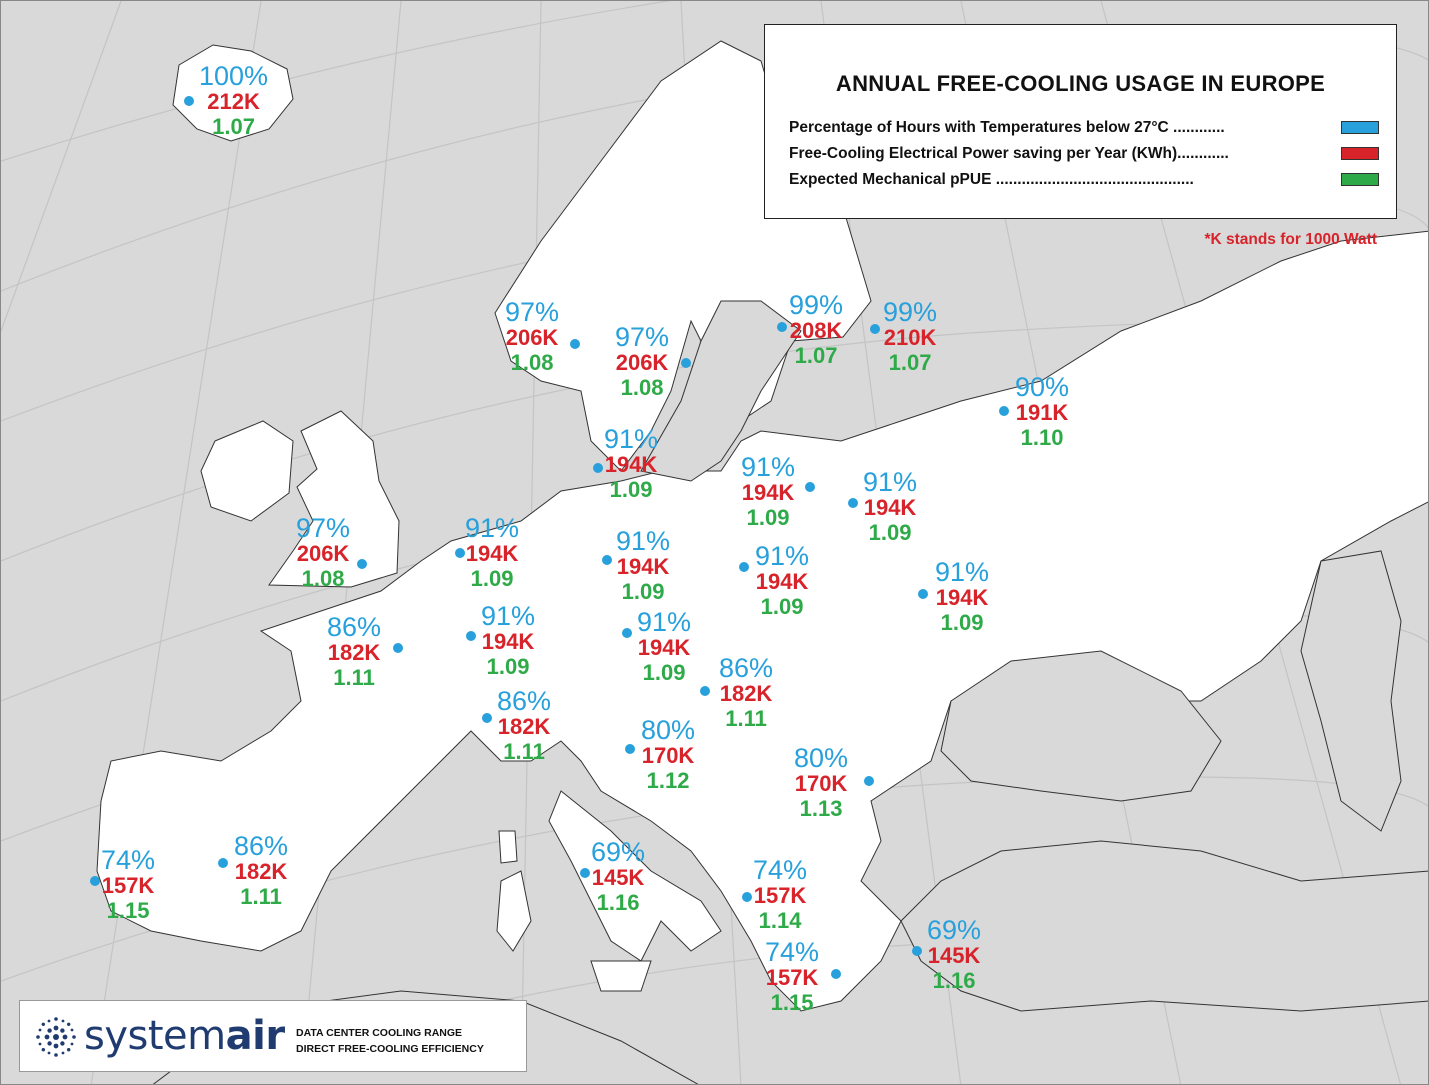  Describe the element at coordinates (1360, 127) in the screenshot. I see `legend-swatch-blue` at that location.